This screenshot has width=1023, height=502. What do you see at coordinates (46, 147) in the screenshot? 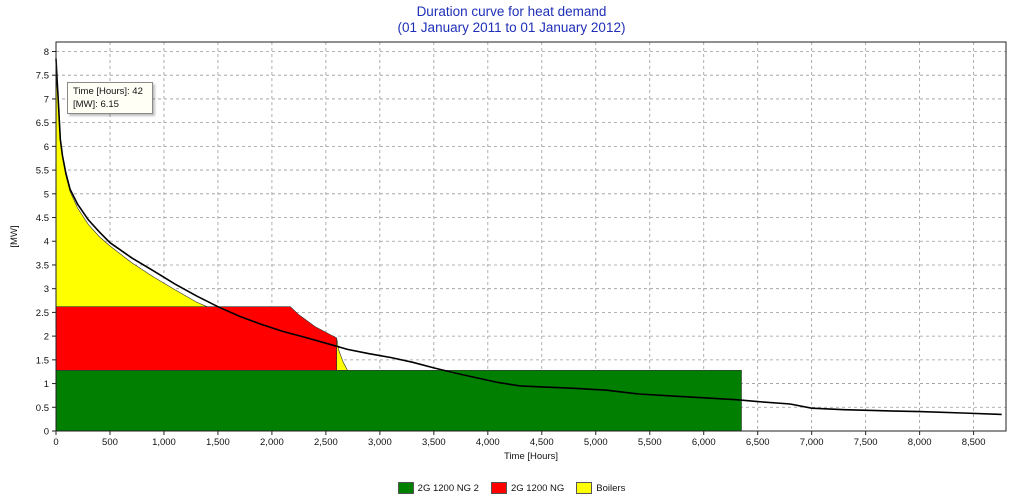
I see `y-tick-label: 6` at bounding box center [46, 147].